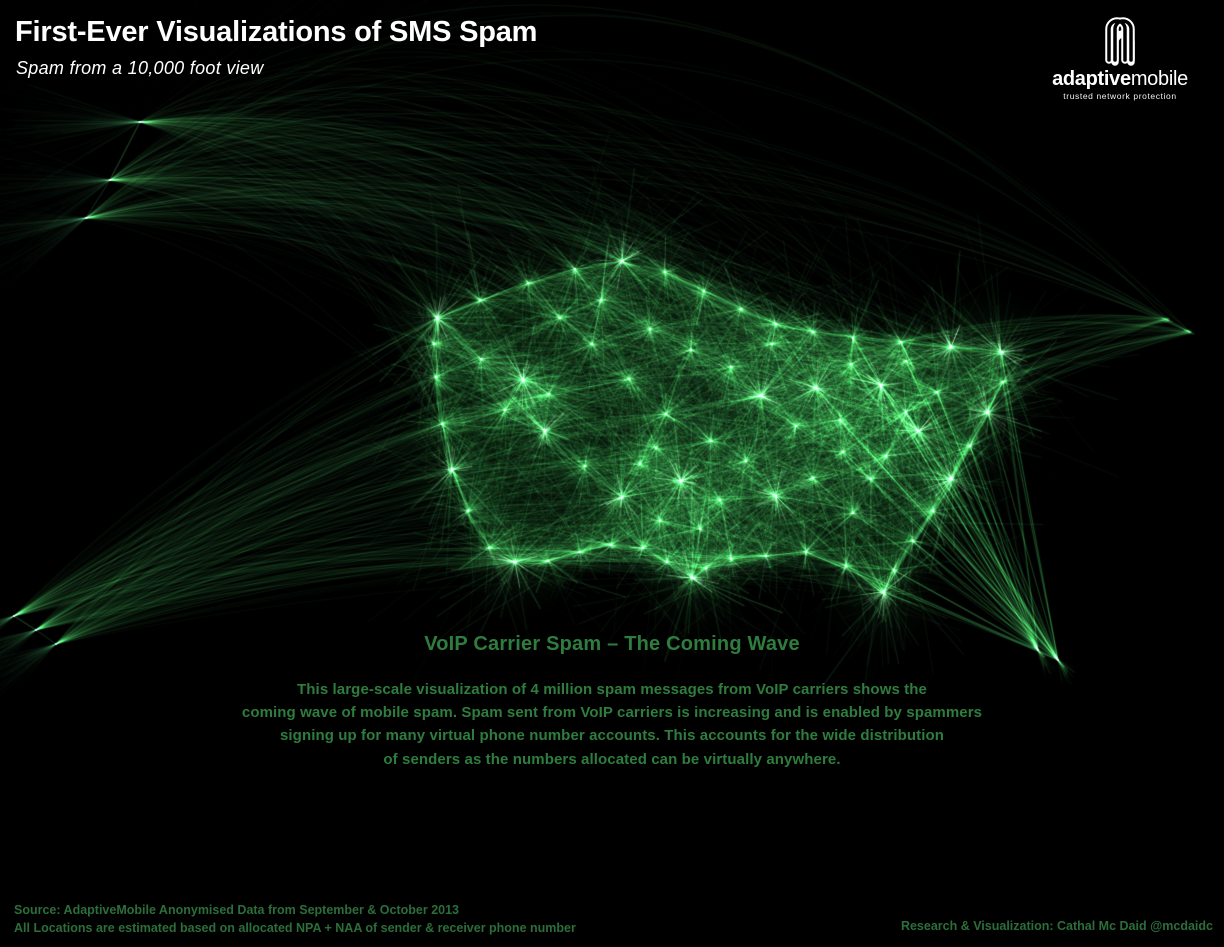 Image resolution: width=1224 pixels, height=947 pixels. What do you see at coordinates (276, 32) in the screenshot?
I see `page-title: First-Ever Visualizations of SMS Spam` at bounding box center [276, 32].